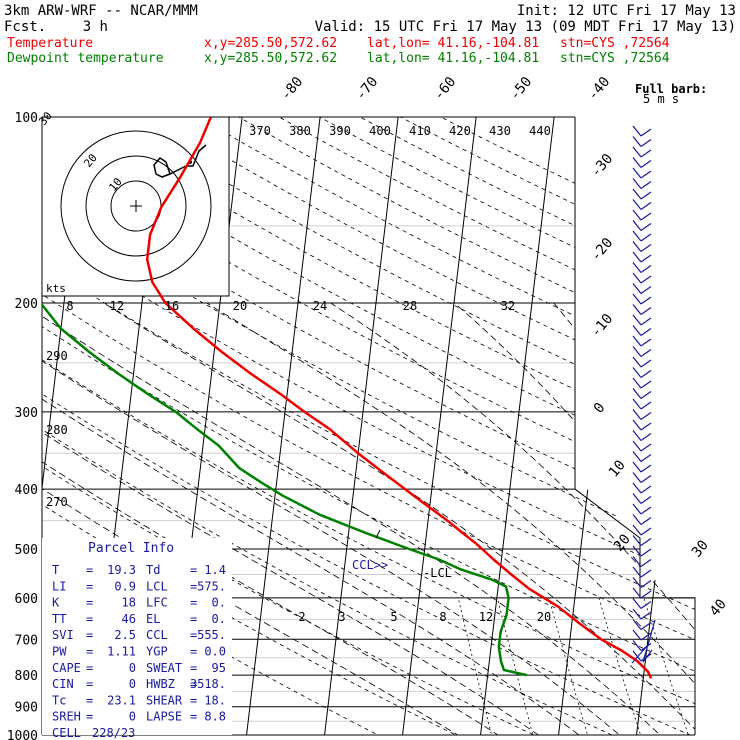 The height and width of the screenshot is (740, 740). I want to click on theta-label: 440, so click(540, 131).